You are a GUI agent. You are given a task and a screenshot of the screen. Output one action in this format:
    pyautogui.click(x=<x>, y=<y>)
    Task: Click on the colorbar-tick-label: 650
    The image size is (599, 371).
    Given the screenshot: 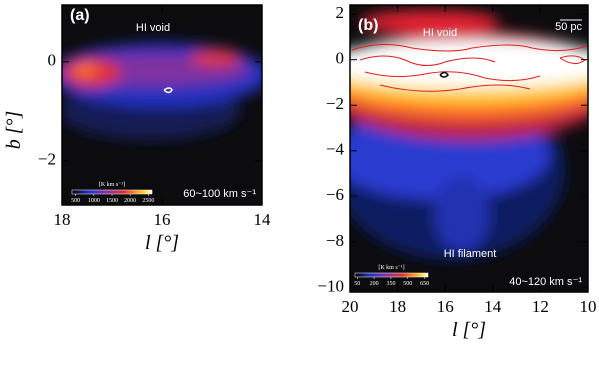 What is the action you would take?
    pyautogui.click(x=424, y=284)
    